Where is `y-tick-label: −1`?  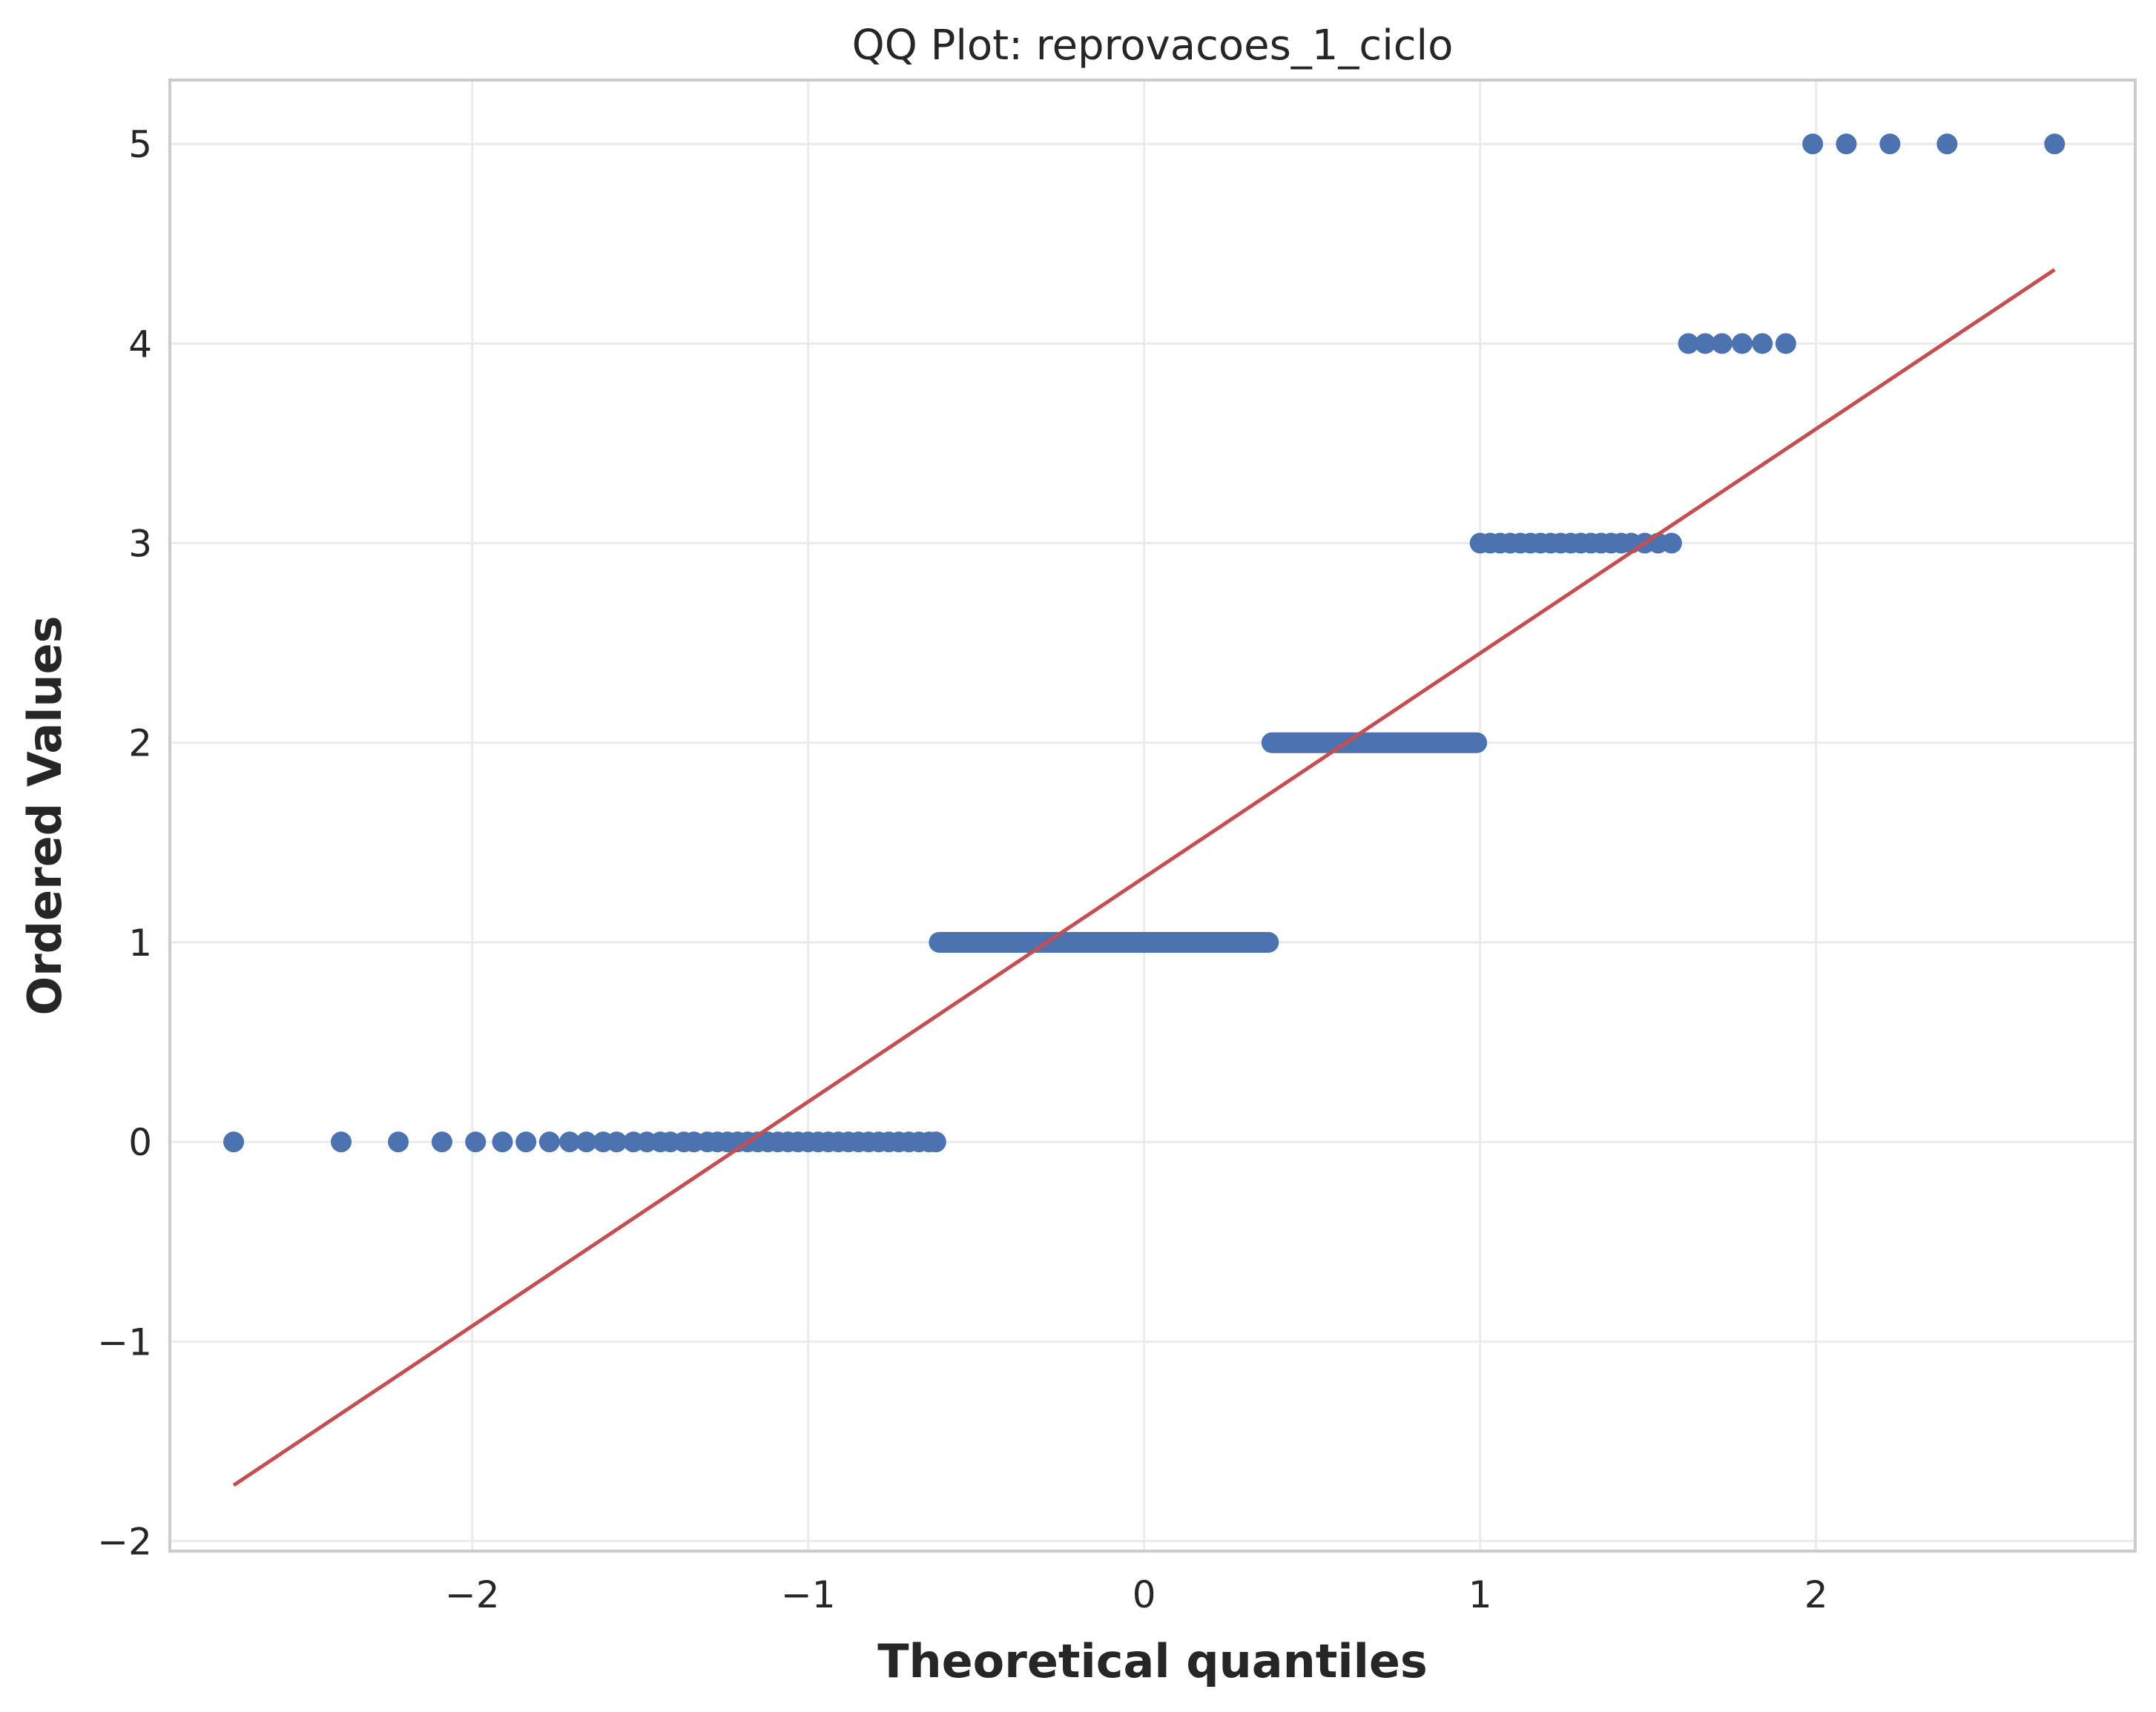
y-tick-label: −1 is located at coordinates (124, 1342).